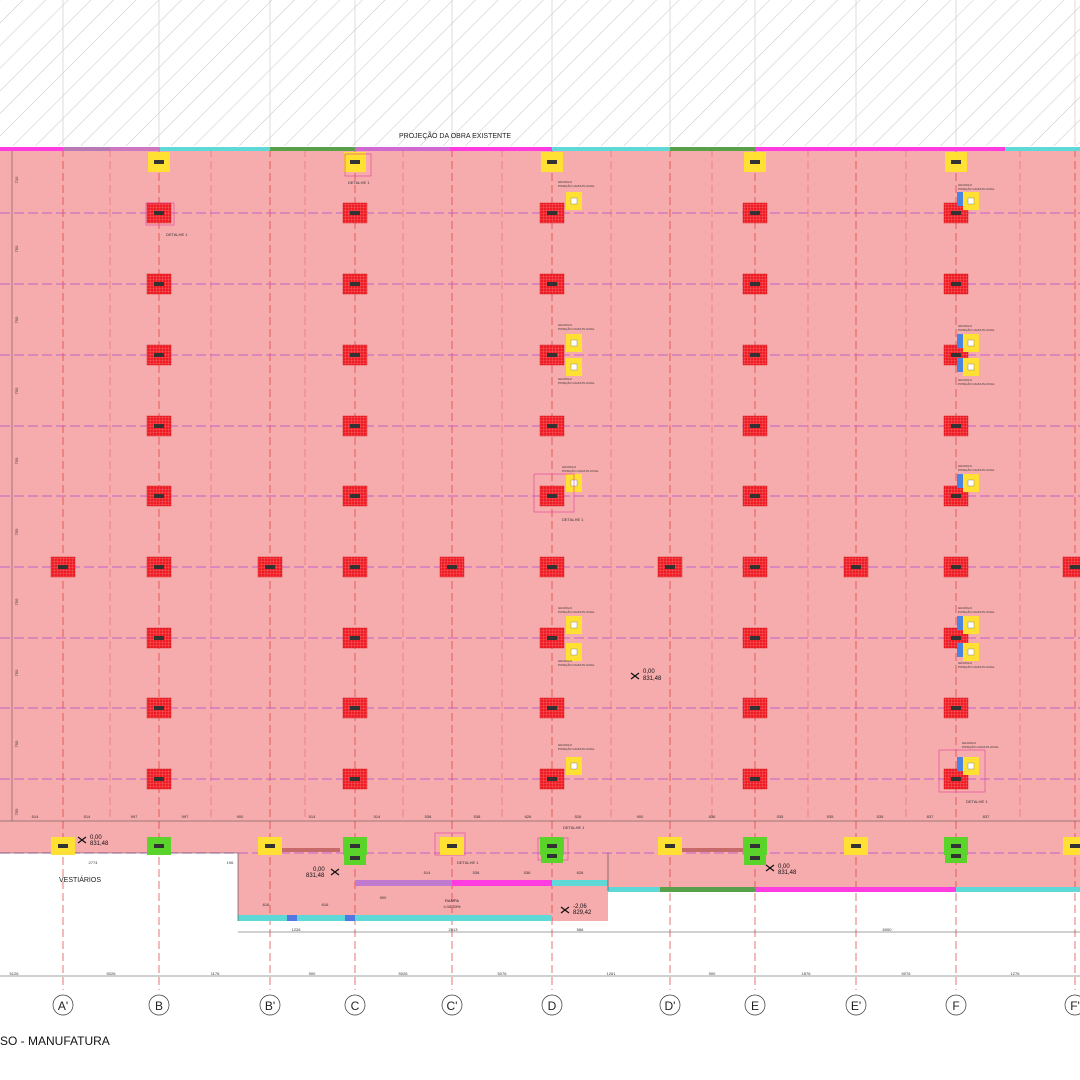 Image resolution: width=1080 pixels, height=1080 pixels. Describe the element at coordinates (707, 889) in the screenshot. I see `wall-band-lower` at that location.